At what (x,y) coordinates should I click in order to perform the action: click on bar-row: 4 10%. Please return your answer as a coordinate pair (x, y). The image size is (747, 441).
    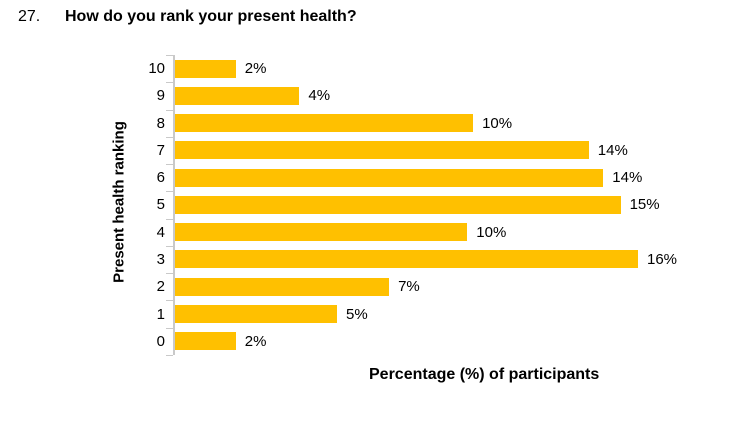
    Looking at the image, I should click on (423, 232).